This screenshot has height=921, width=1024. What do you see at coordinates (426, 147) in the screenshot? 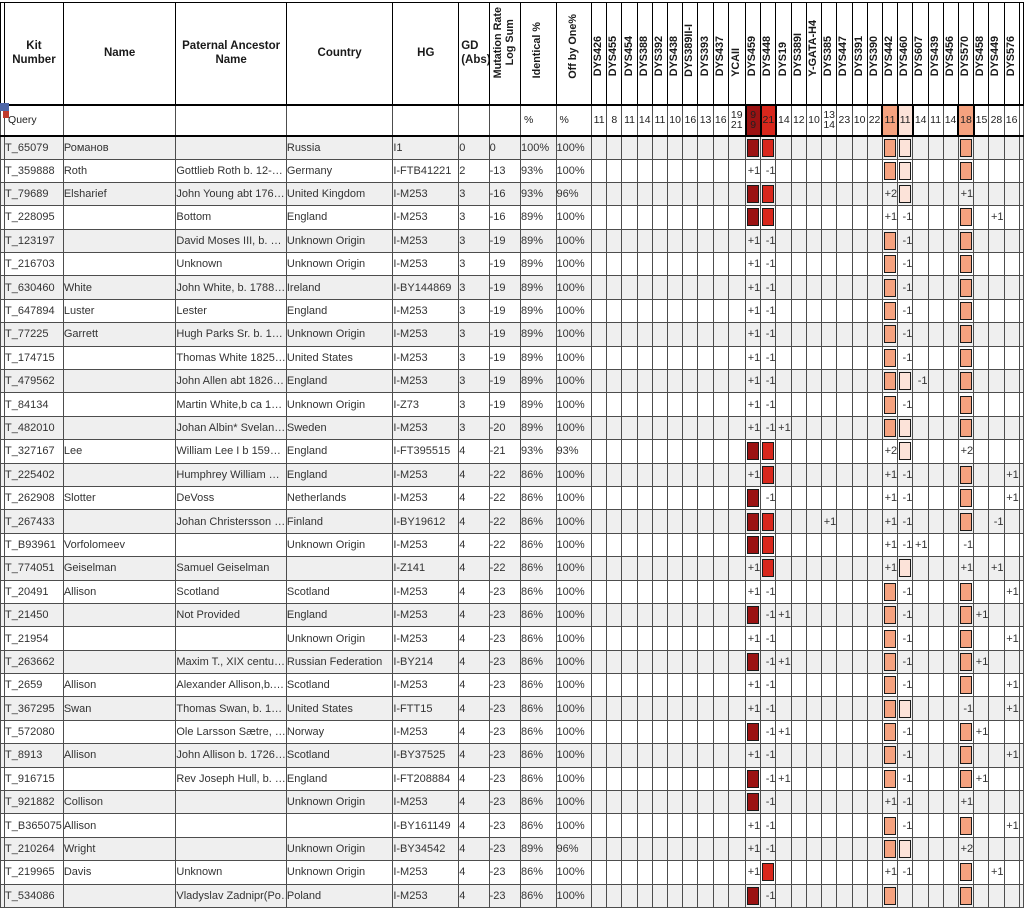
I see `cell-haplogroup: I1` at bounding box center [426, 147].